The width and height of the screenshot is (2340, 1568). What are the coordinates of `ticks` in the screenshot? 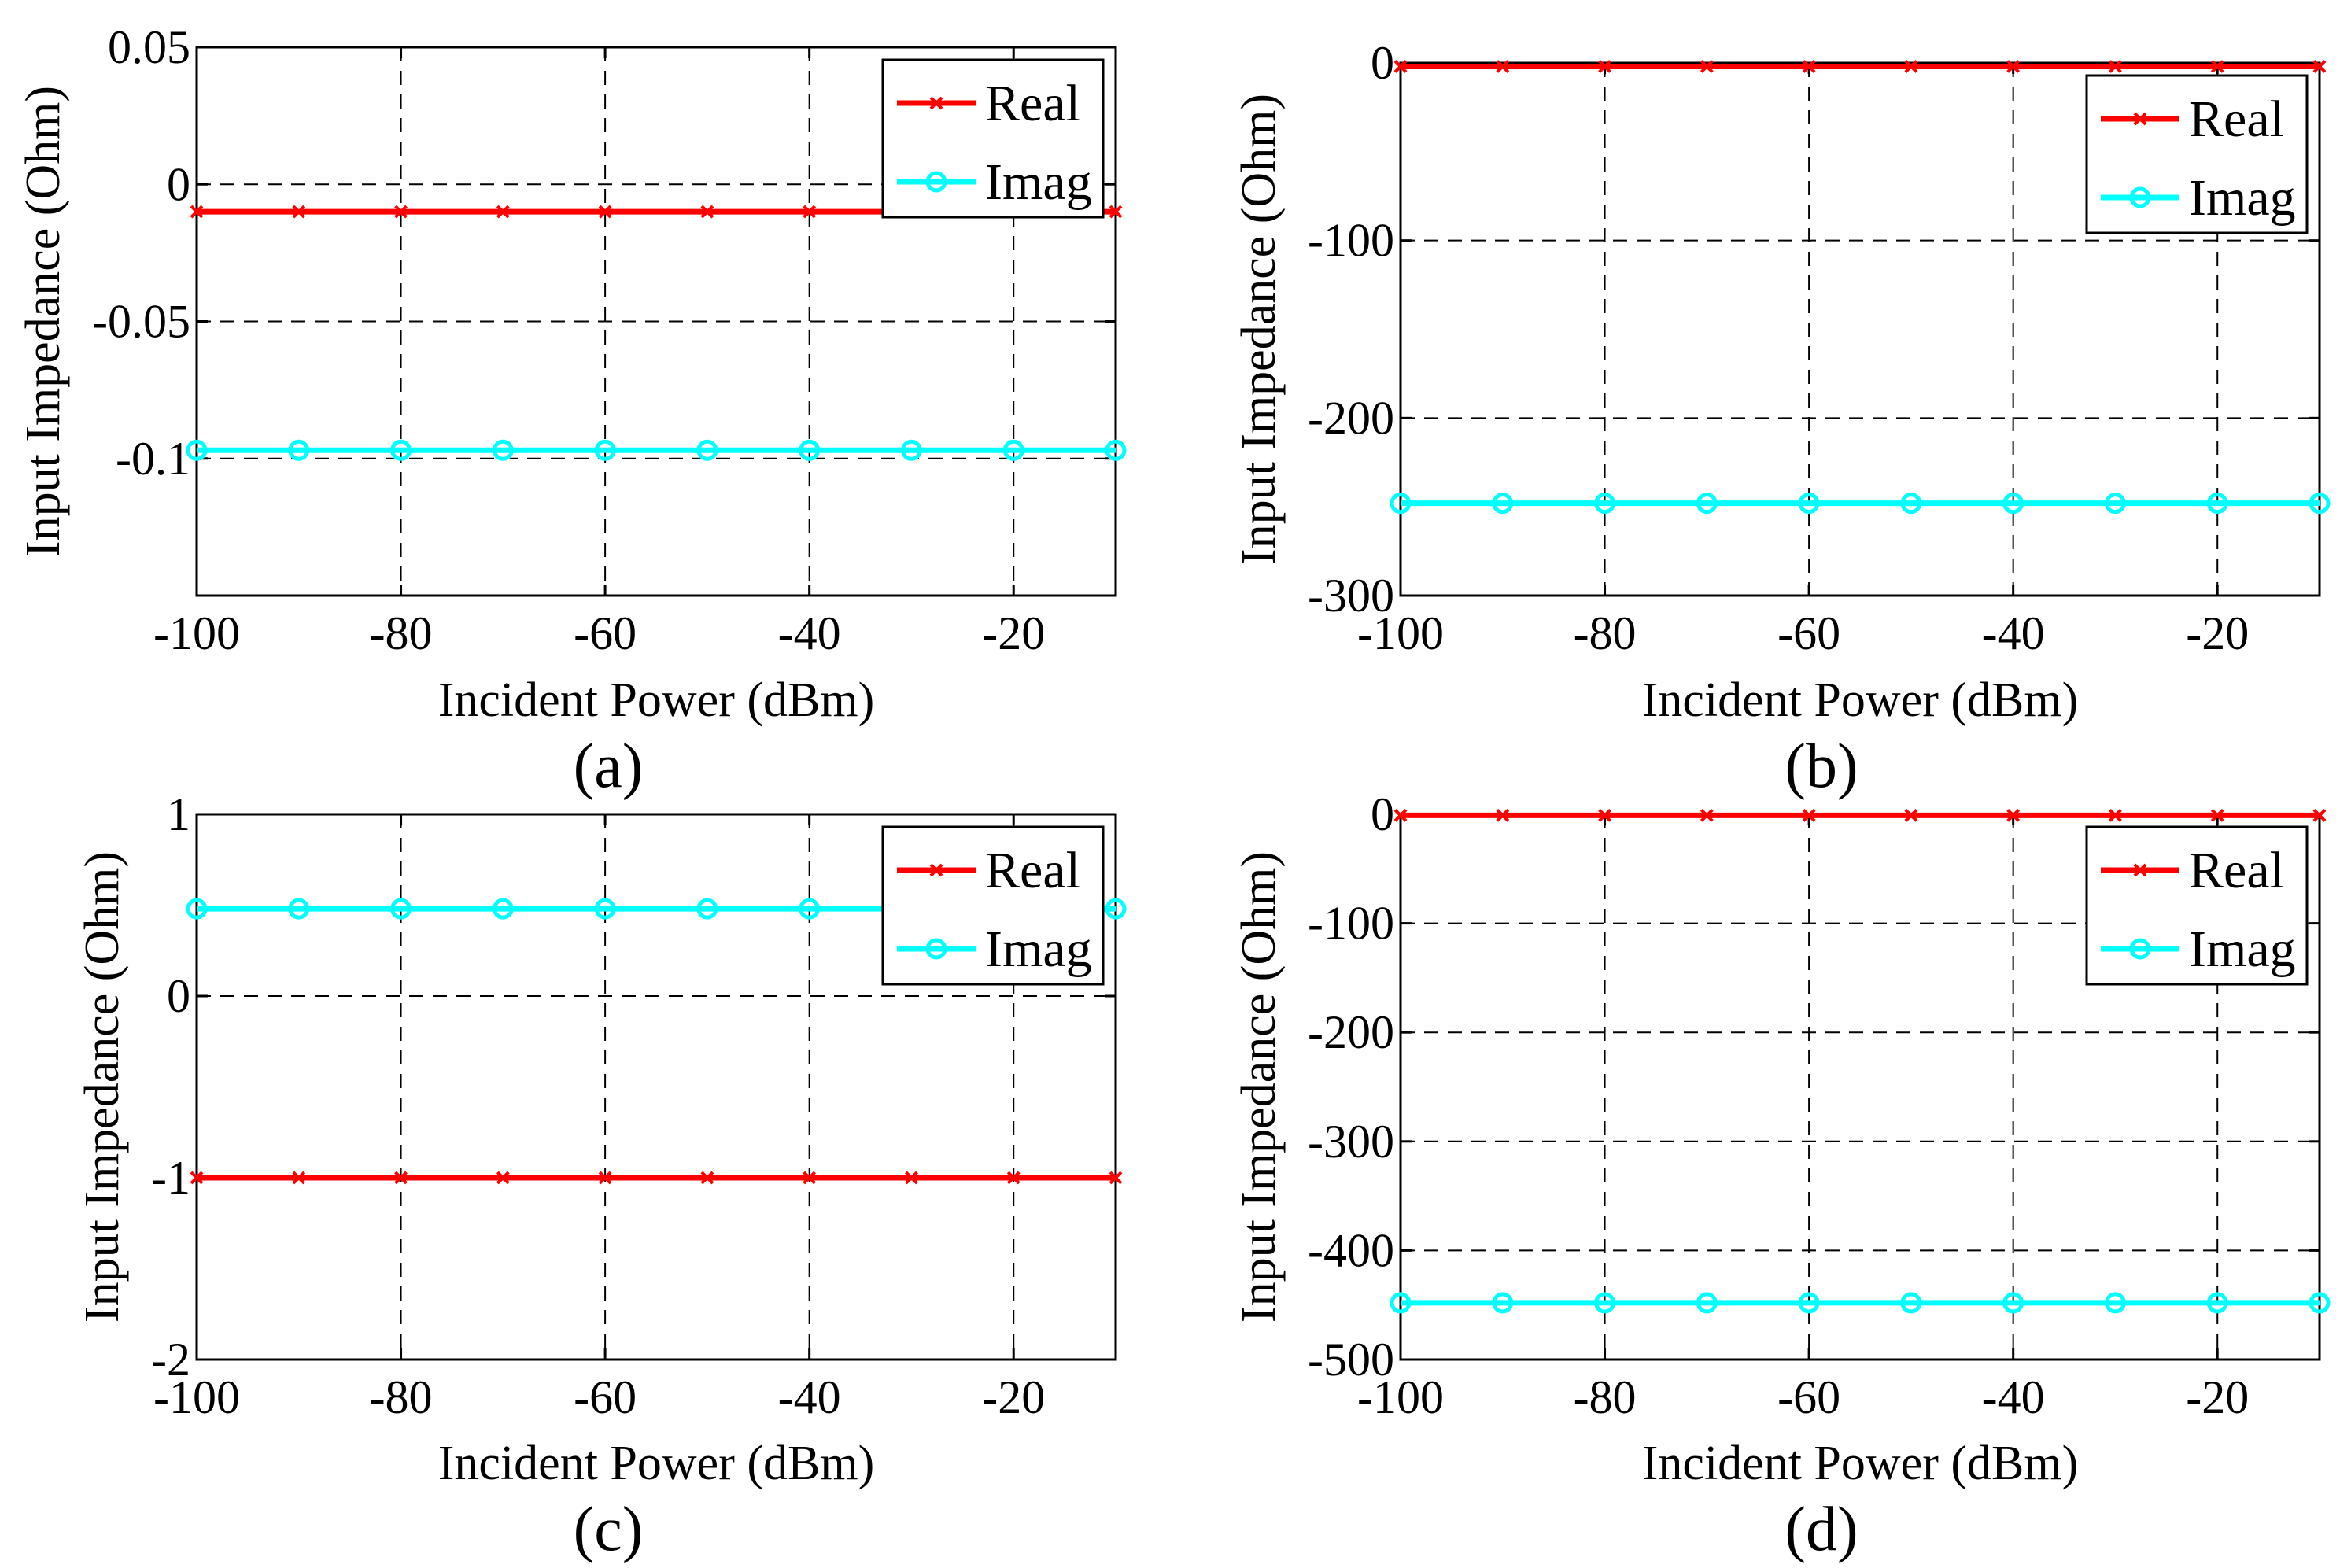 It's located at (655, 321).